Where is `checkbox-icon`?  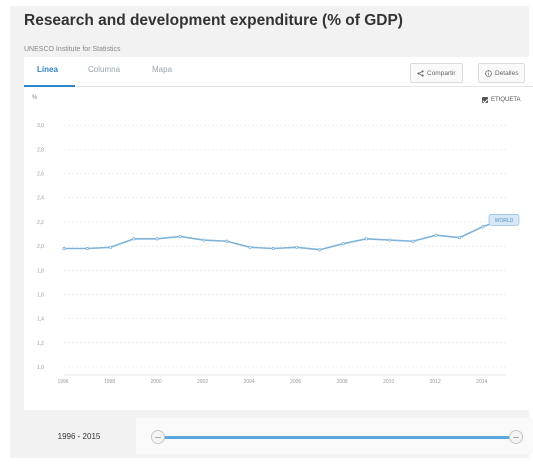
checkbox-icon is located at coordinates (485, 100).